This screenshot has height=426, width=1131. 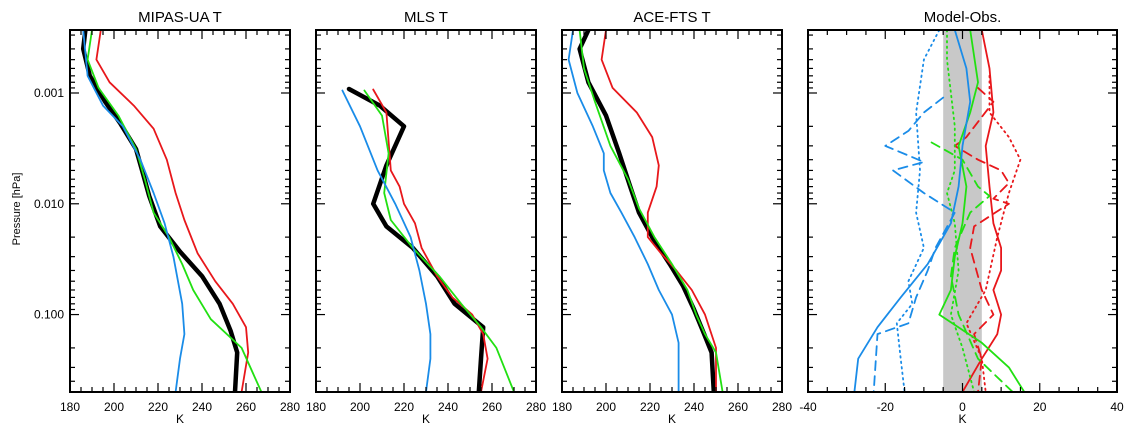 I want to click on series-line-red-dotted, so click(x=993, y=233).